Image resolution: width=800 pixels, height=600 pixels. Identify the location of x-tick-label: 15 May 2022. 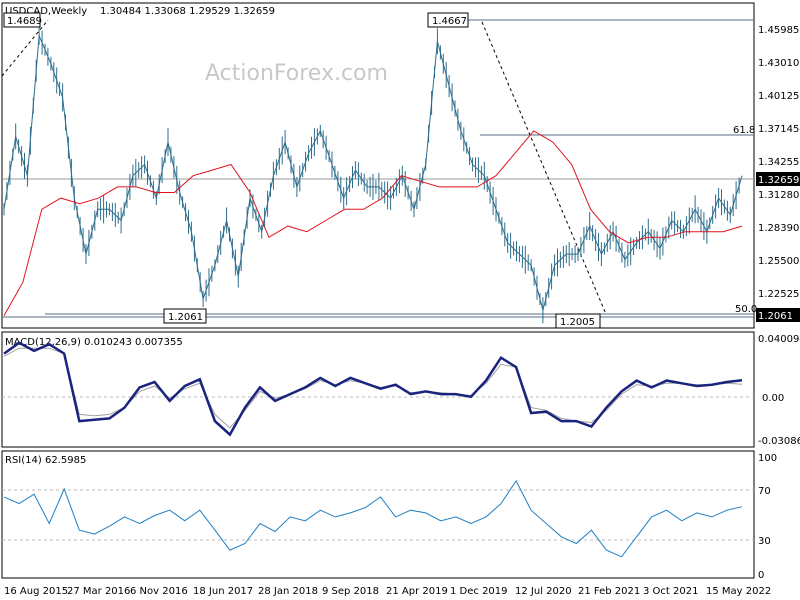
(738, 591).